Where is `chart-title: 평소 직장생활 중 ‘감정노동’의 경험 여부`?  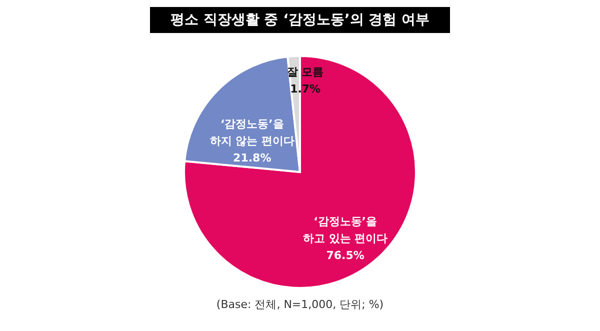
chart-title: 평소 직장생활 중 ‘감정노동’의 경험 여부 is located at coordinates (300, 20).